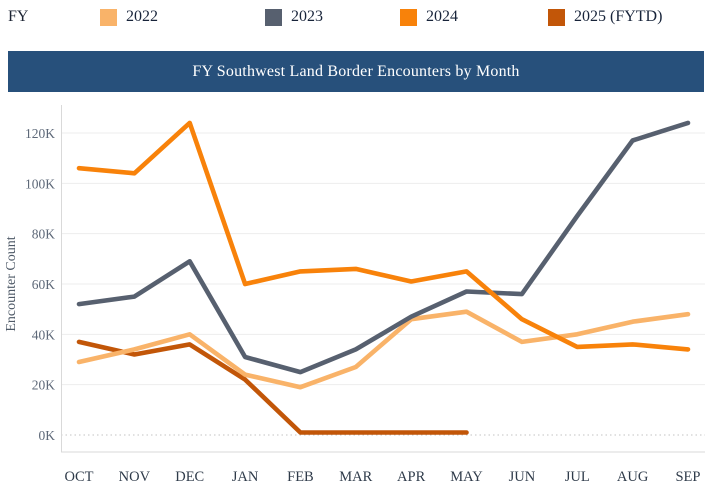  What do you see at coordinates (411, 477) in the screenshot?
I see `x-tick-label-apr: APR` at bounding box center [411, 477].